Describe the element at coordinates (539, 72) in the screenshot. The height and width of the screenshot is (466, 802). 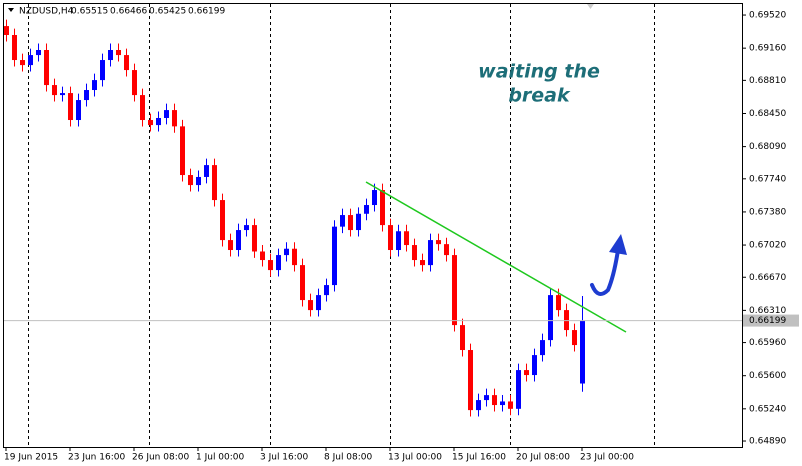
I see `annotation: waiting the` at that location.